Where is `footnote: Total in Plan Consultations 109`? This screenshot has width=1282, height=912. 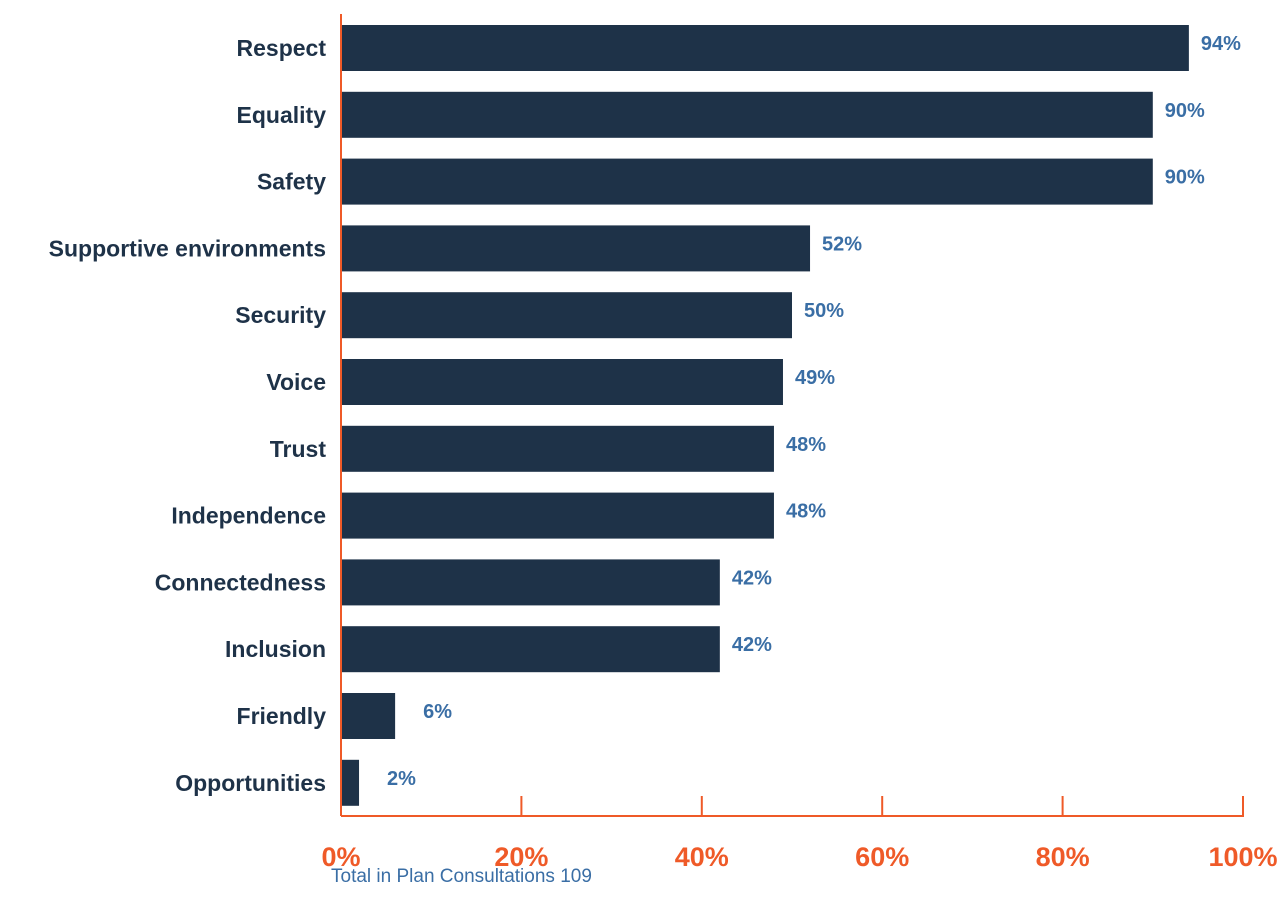 footnote: Total in Plan Consultations 109 is located at coordinates (461, 876).